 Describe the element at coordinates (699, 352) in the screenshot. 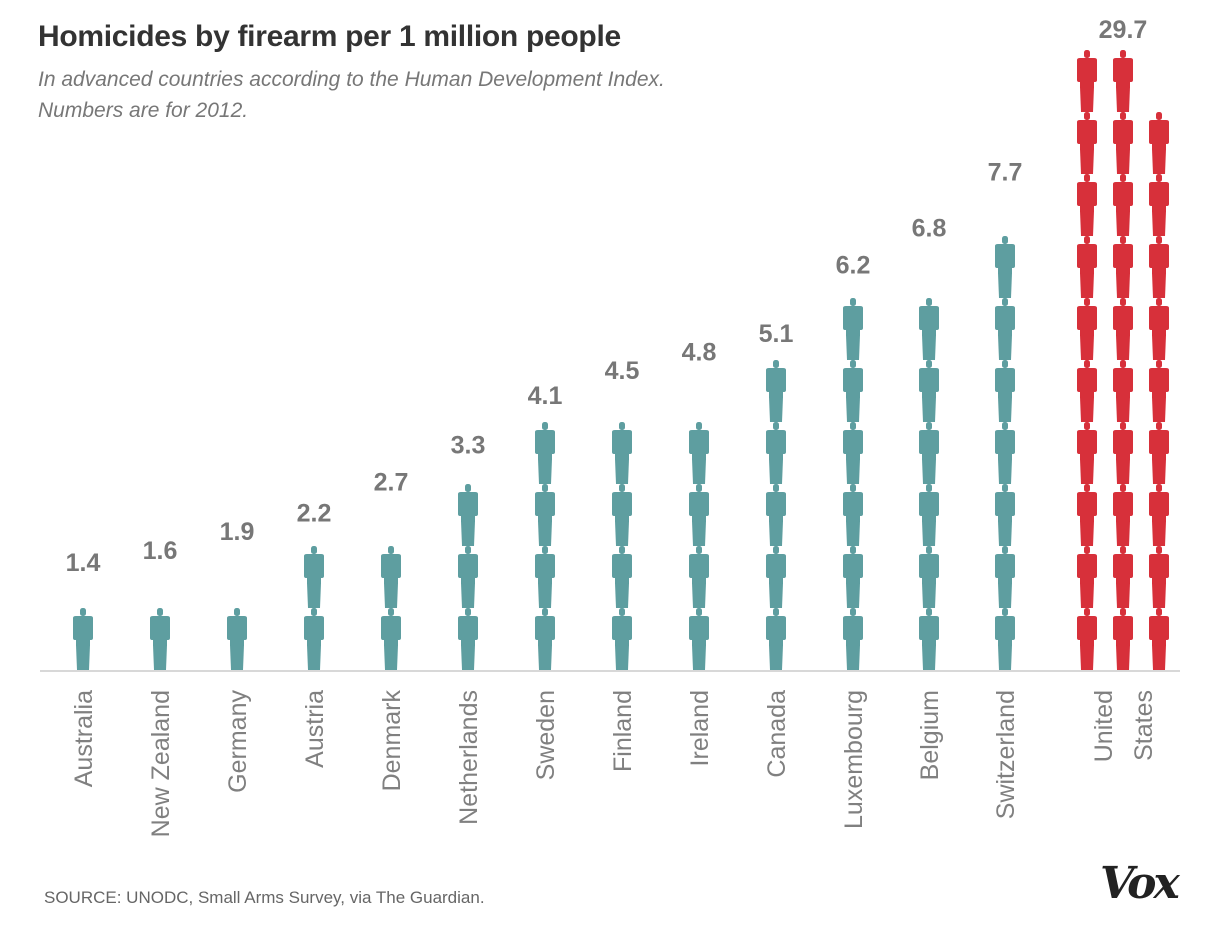

I see `value-label-ireland: 4.8` at that location.